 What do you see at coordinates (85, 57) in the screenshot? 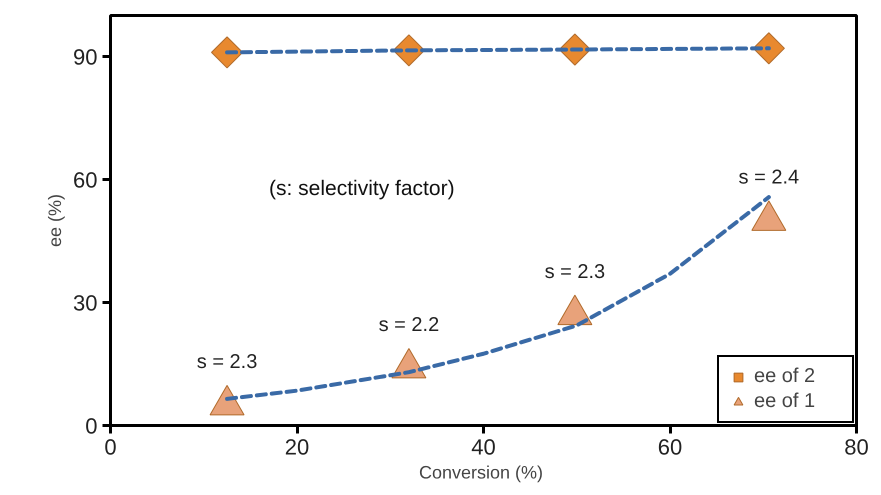
I see `y-tick-label: 90` at bounding box center [85, 57].